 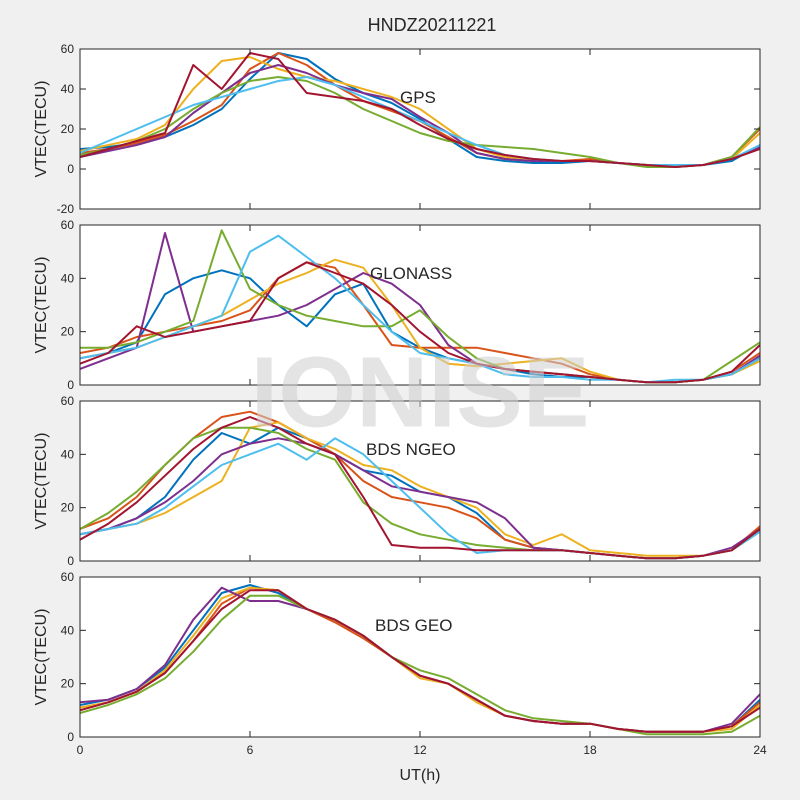 What do you see at coordinates (411, 449) in the screenshot?
I see `panel-annotation: BDS NGEO` at bounding box center [411, 449].